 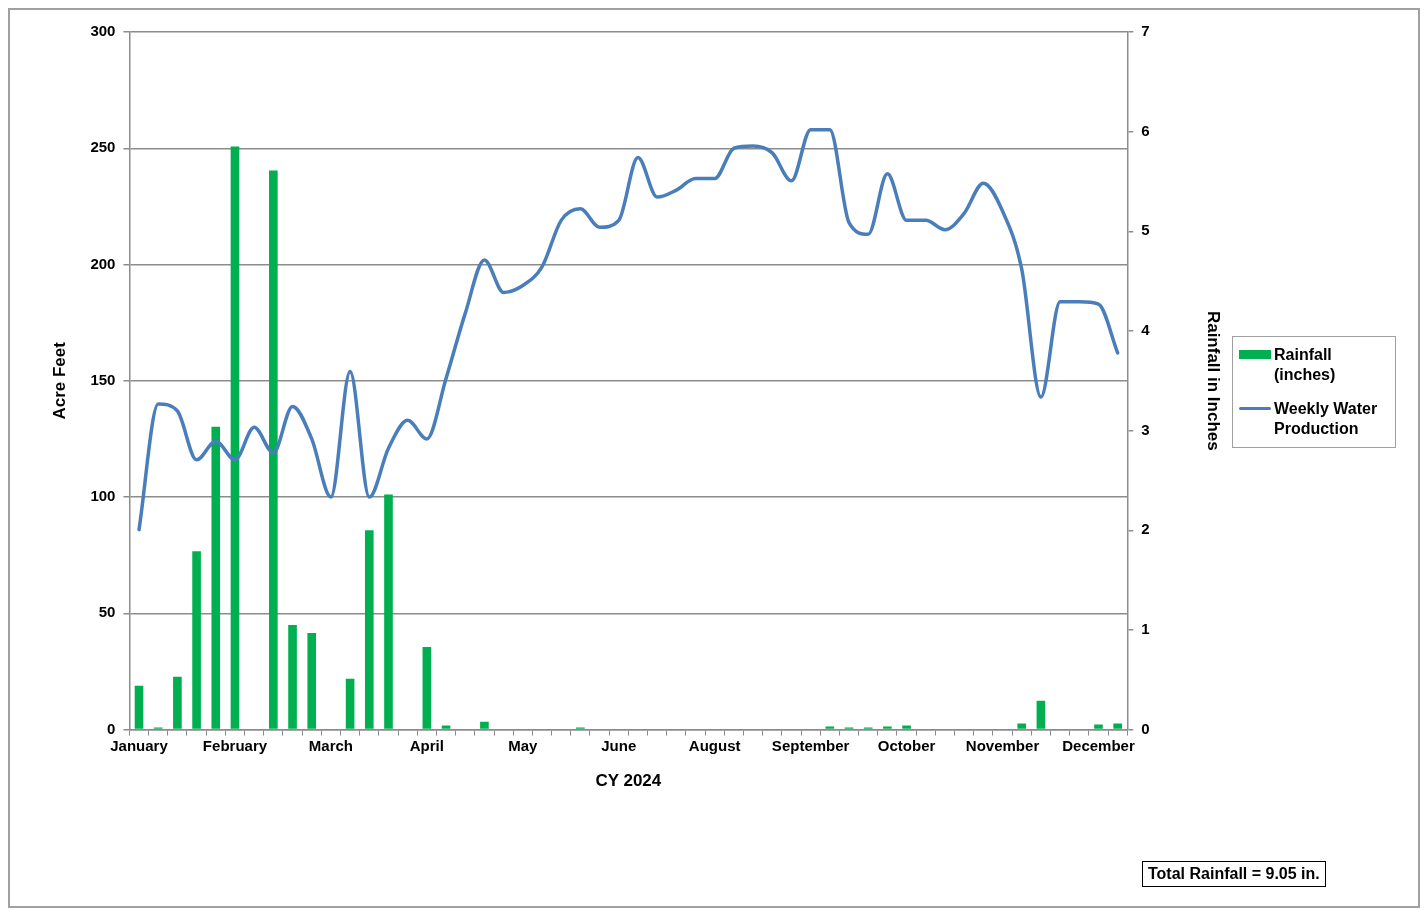 What do you see at coordinates (1145, 429) in the screenshot?
I see `y2-tick-label: 3` at bounding box center [1145, 429].